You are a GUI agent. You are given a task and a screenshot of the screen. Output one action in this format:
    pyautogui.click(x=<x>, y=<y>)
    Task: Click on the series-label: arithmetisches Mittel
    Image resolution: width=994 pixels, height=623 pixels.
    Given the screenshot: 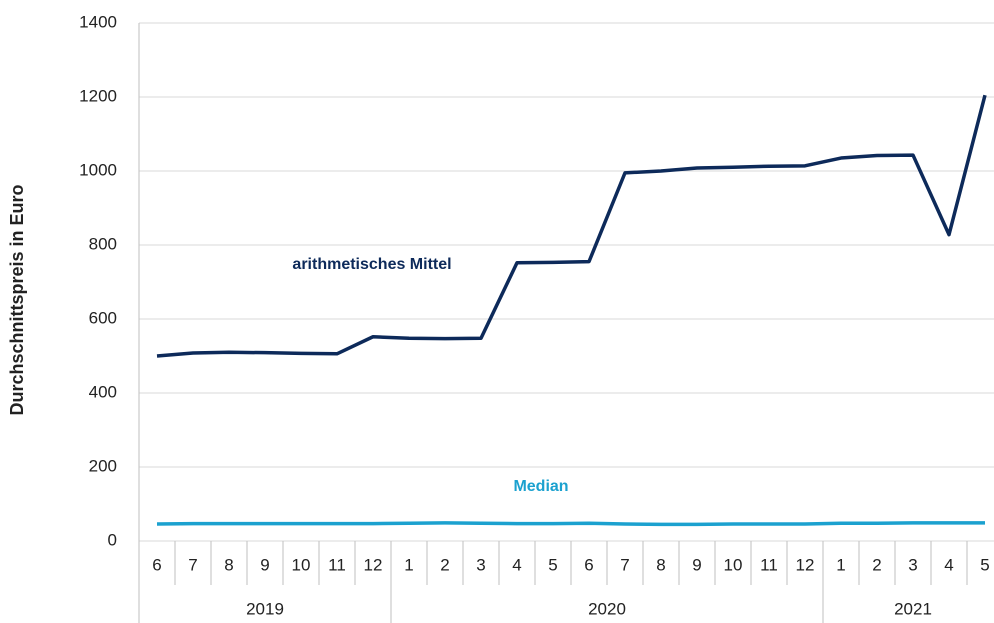 What is the action you would take?
    pyautogui.click(x=371, y=264)
    